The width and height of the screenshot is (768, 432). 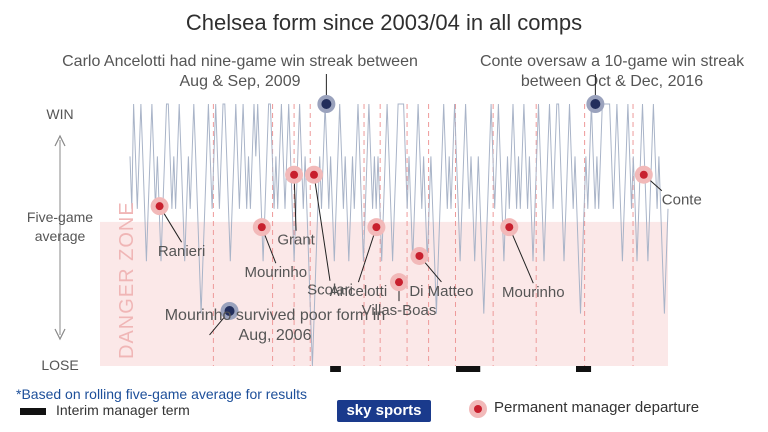 I want to click on interim-terms, so click(x=461, y=369).